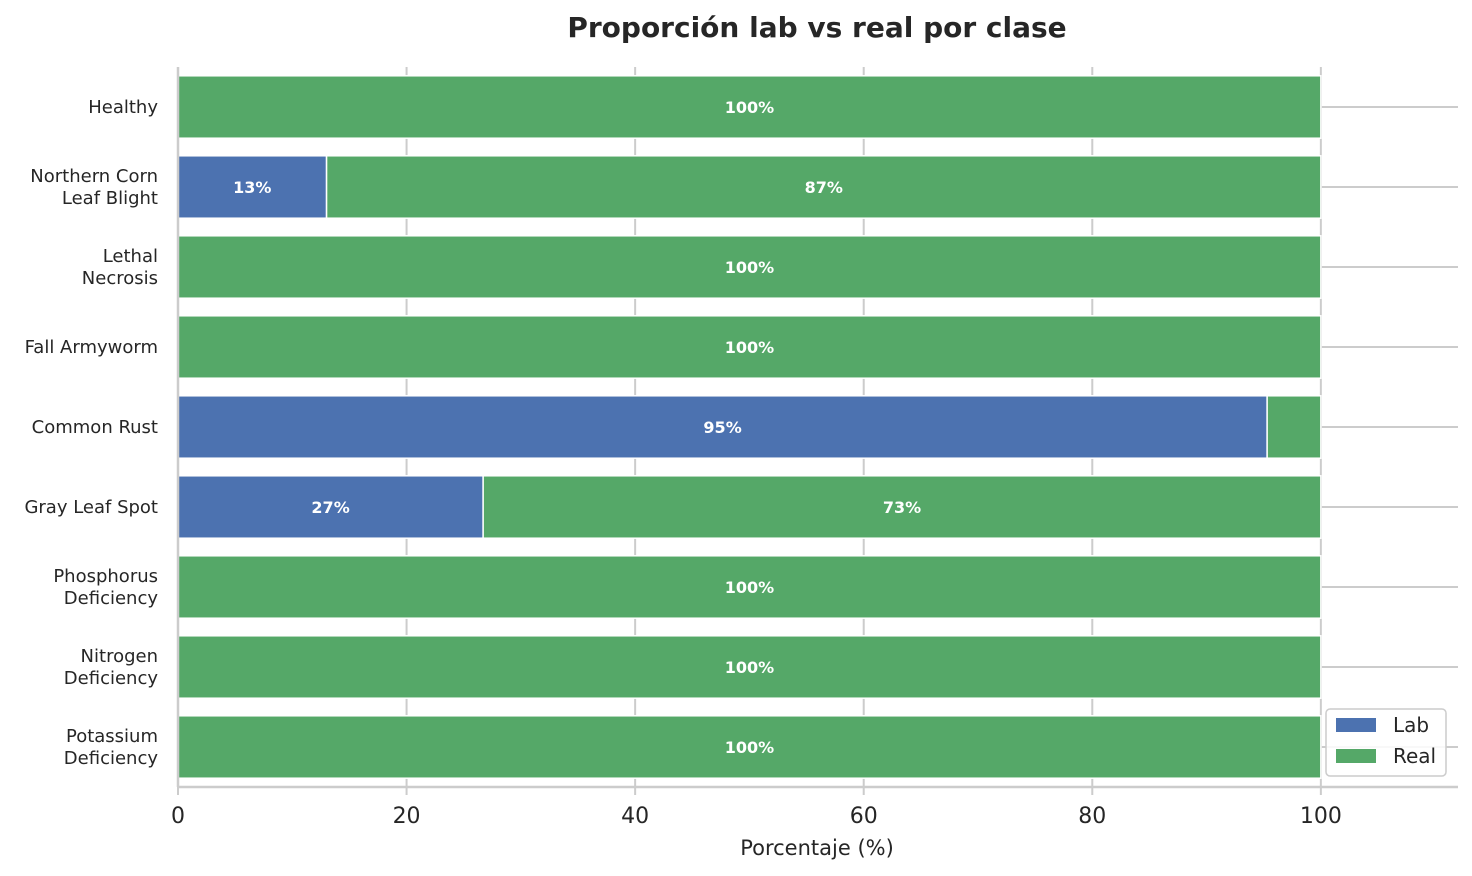 Image resolution: width=1472 pixels, height=876 pixels. What do you see at coordinates (119, 656) in the screenshot?
I see `category-label: Nitrogen` at bounding box center [119, 656].